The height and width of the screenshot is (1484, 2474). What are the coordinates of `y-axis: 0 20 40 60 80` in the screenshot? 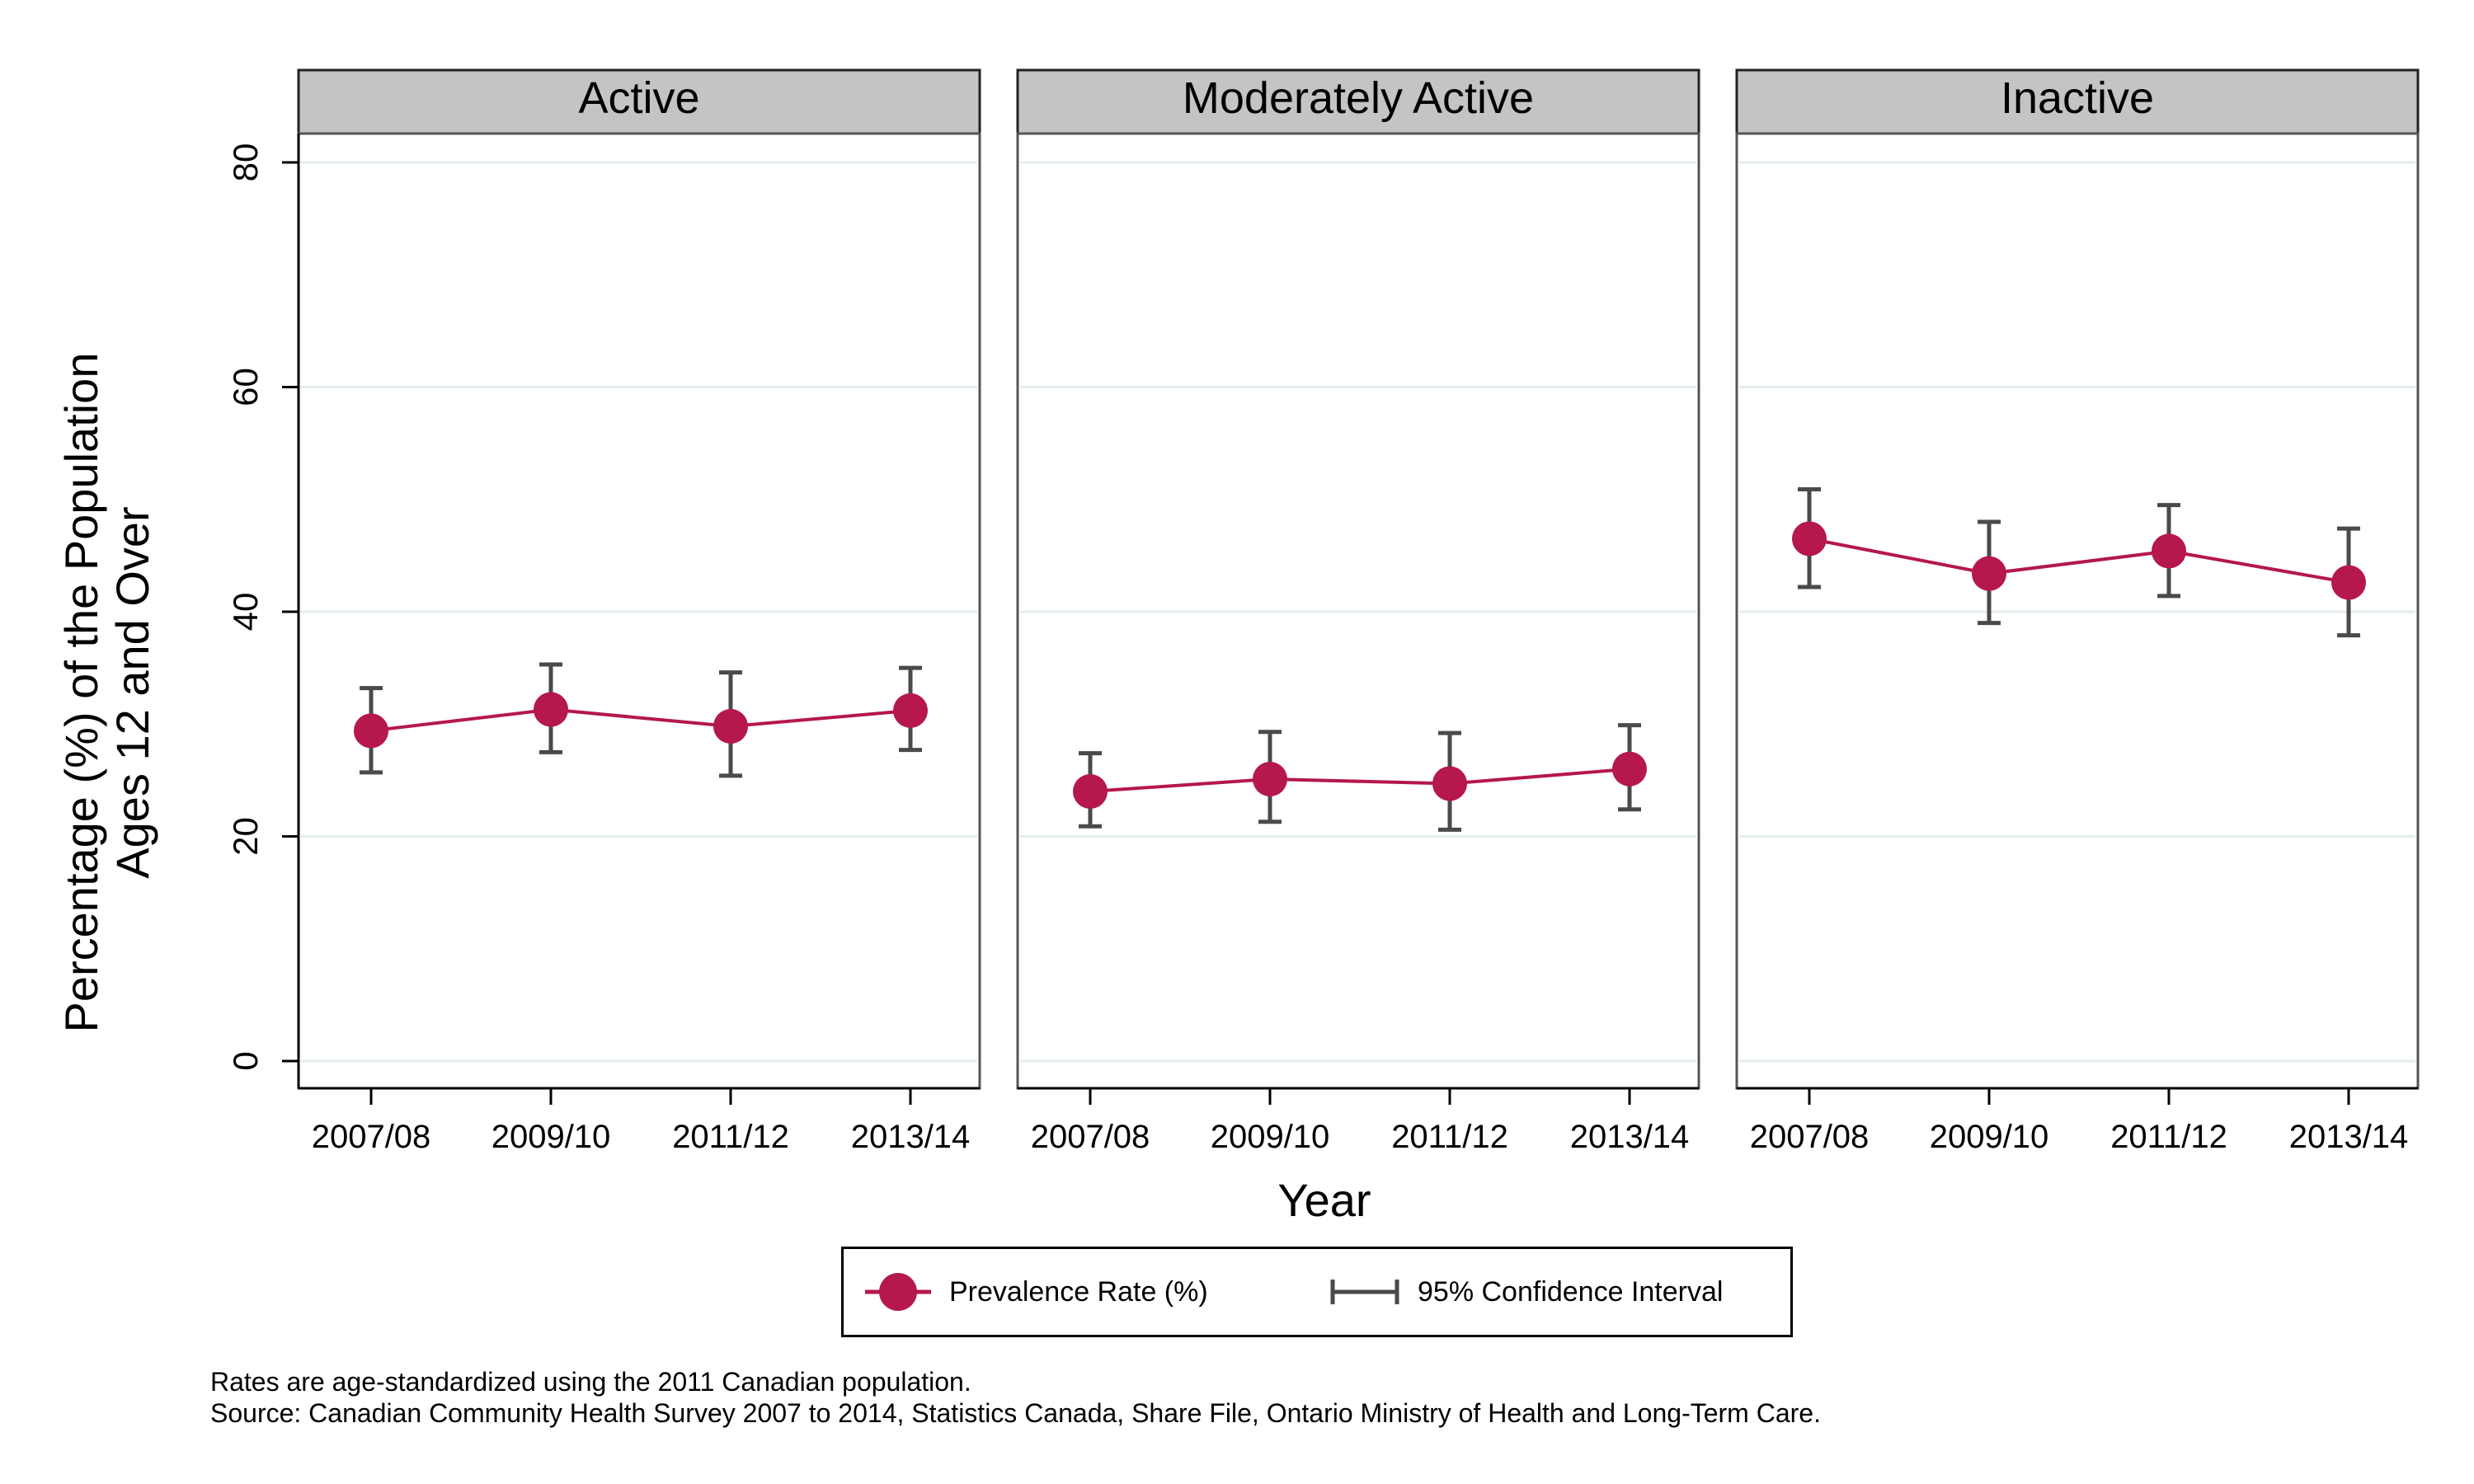 It's located at (263, 611).